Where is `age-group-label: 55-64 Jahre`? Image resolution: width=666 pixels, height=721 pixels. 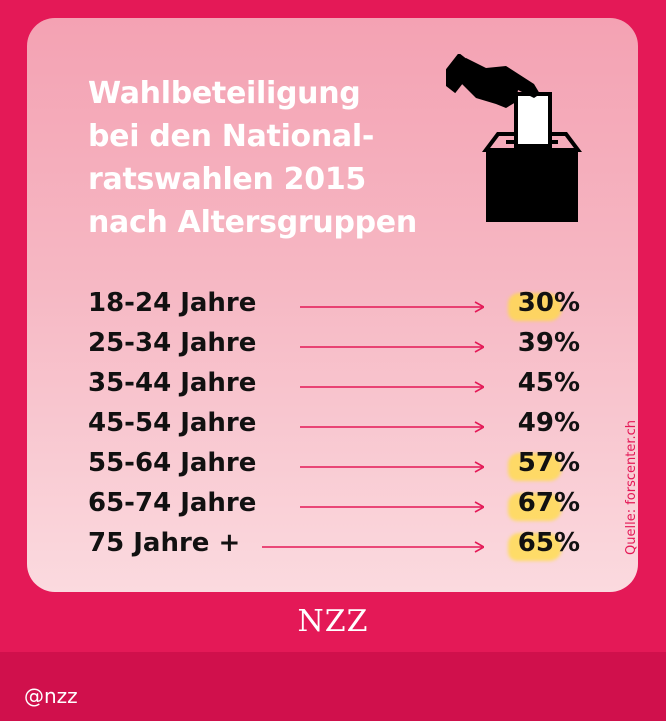 age-group-label: 55-64 Jahre is located at coordinates (172, 463).